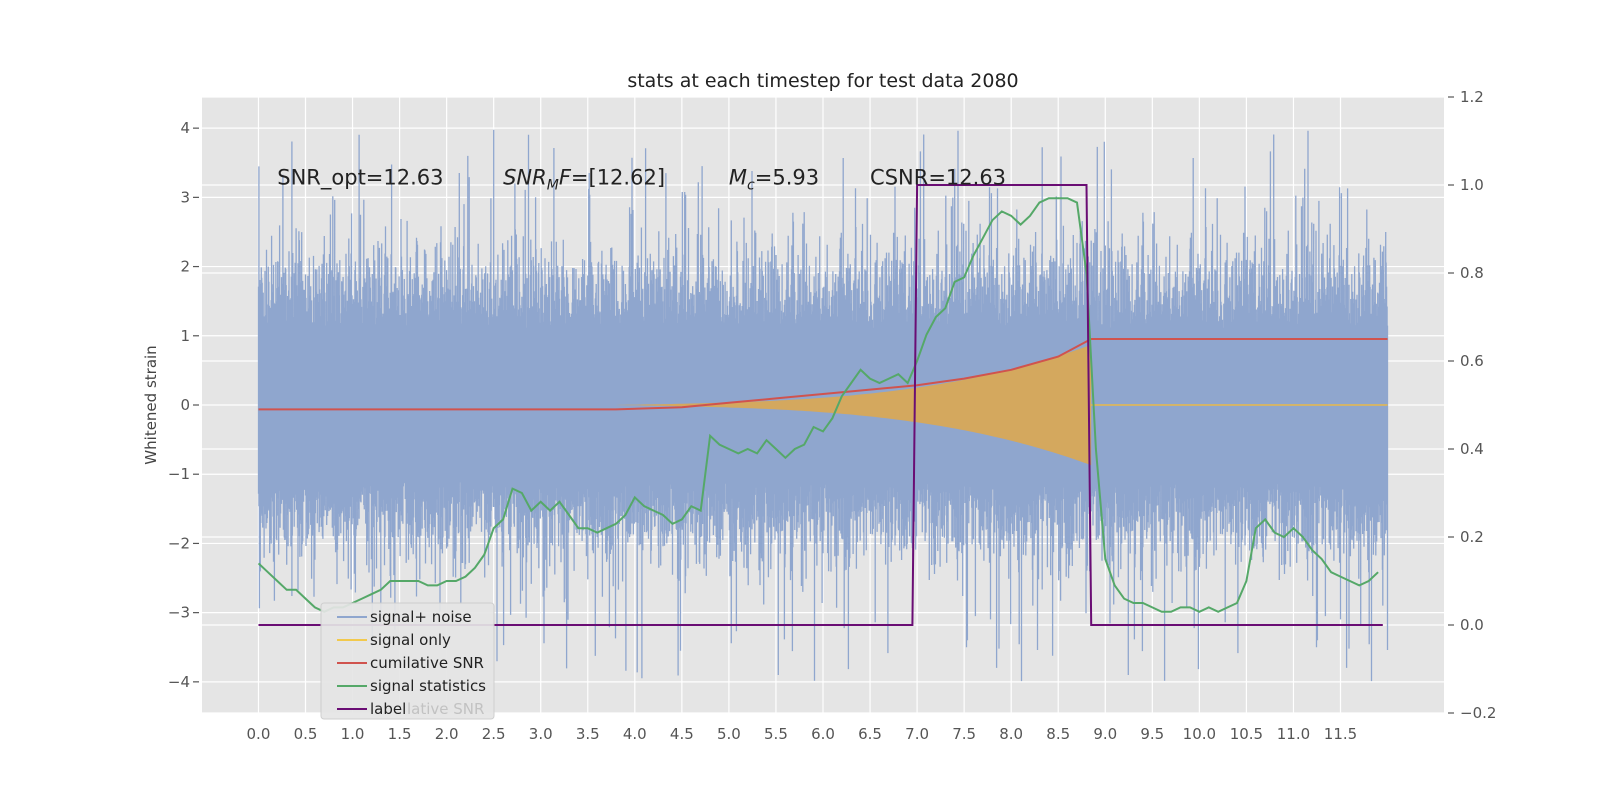  Describe the element at coordinates (427, 663) in the screenshot. I see `legend-label: cumilative SNR` at that location.